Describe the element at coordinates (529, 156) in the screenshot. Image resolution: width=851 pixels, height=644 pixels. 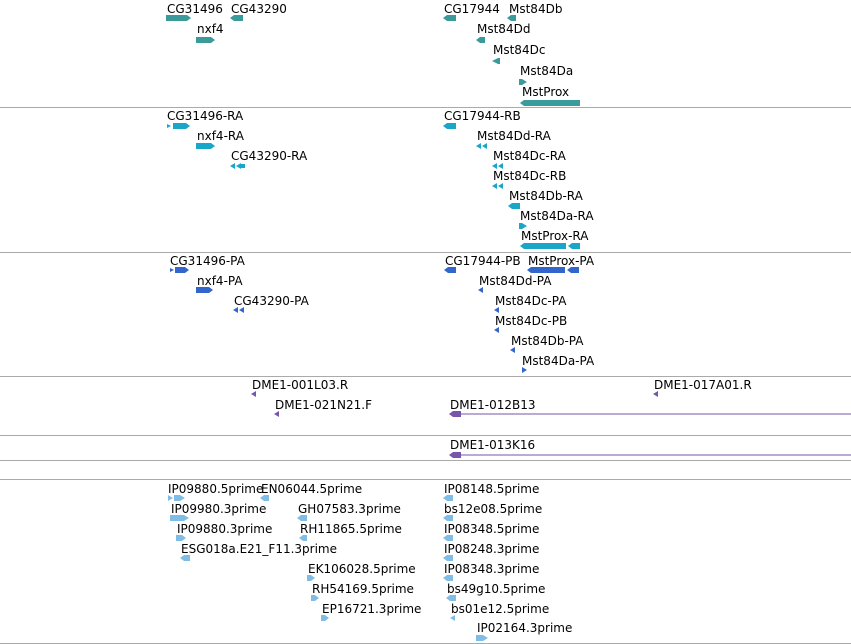
I see `feature-label: Mst84Dc-RA` at that location.